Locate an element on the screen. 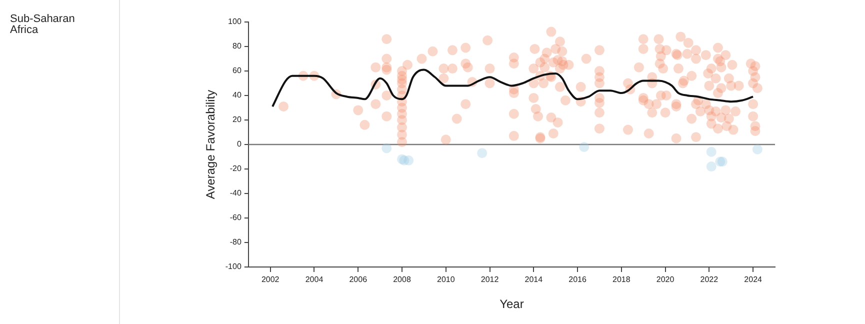 Image resolution: width=865 pixels, height=324 pixels. x-tick-label: 2004 is located at coordinates (314, 279).